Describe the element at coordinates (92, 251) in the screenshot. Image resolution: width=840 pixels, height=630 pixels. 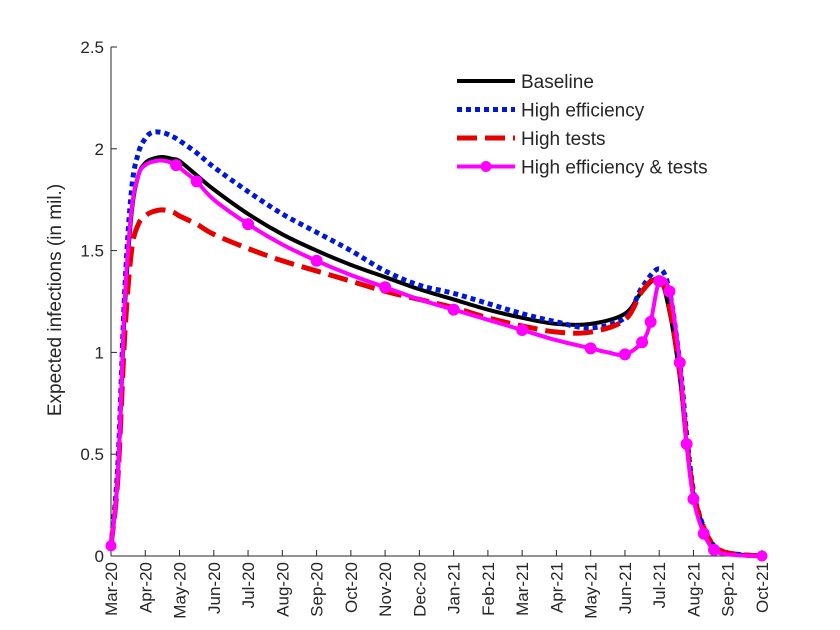
I see `y-tick-label: 1.5` at that location.